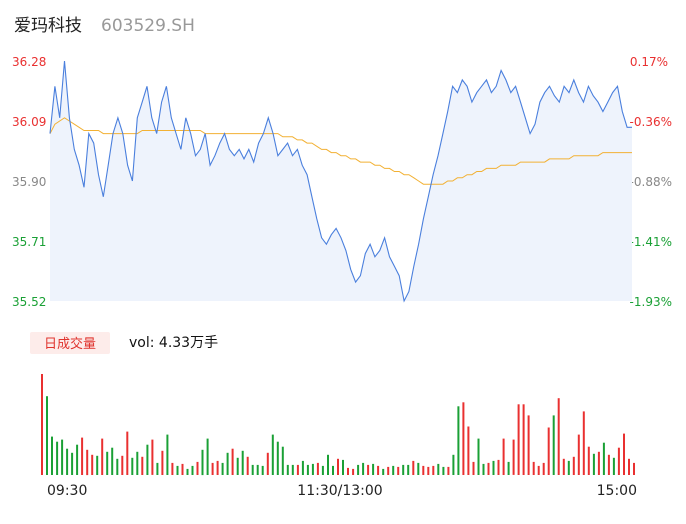 Image resolution: width=686 pixels, height=524 pixels. What do you see at coordinates (29, 182) in the screenshot?
I see `price-tick-label: 35.90` at bounding box center [29, 182].